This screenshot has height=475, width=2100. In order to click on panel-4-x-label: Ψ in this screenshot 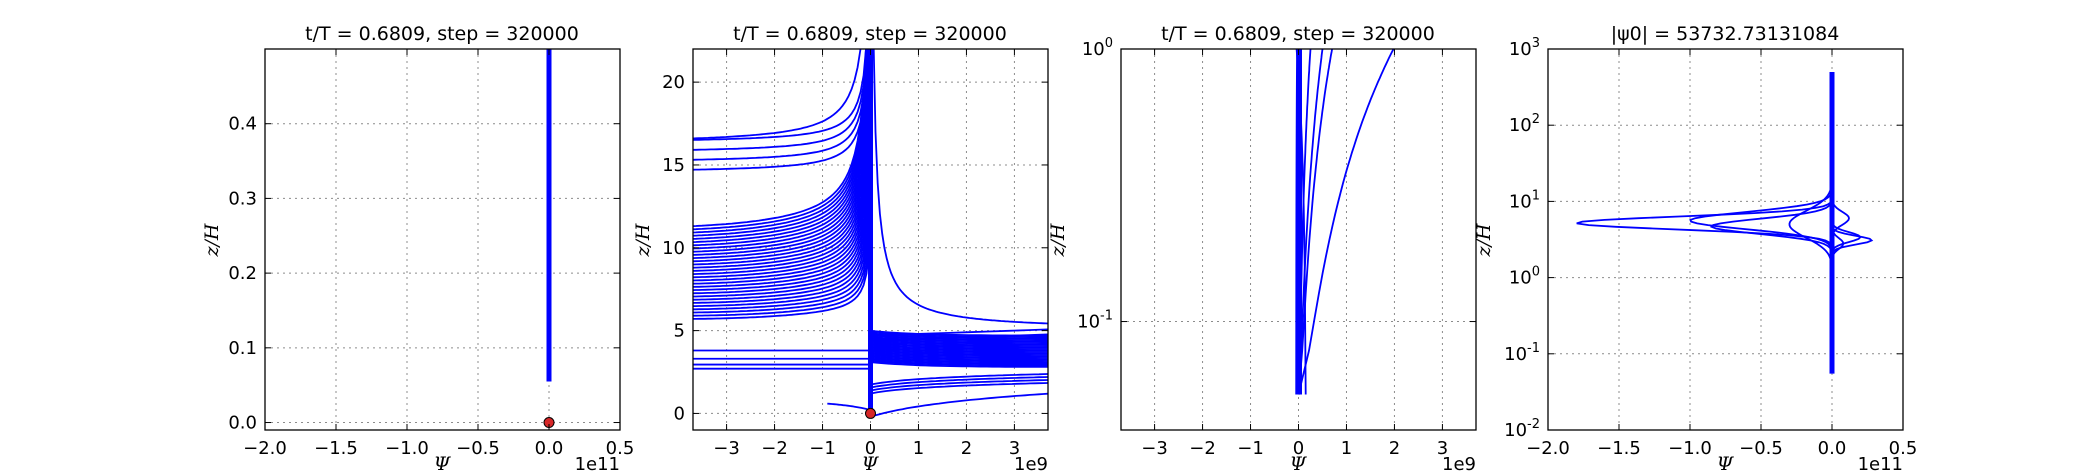, I will do `click(1726, 464)`.